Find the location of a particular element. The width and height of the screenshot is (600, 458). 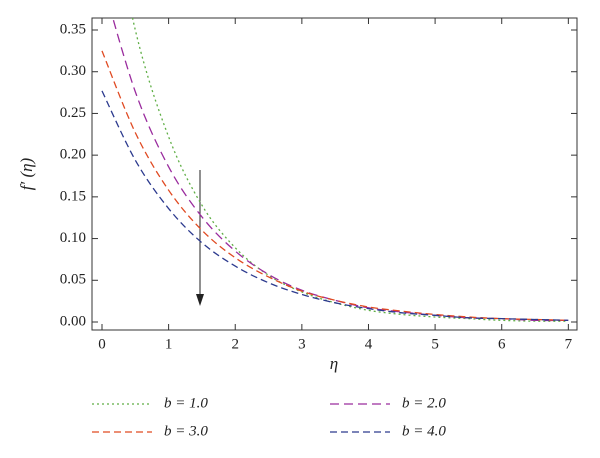

y-tick-label: 0.30 is located at coordinates (73, 71).